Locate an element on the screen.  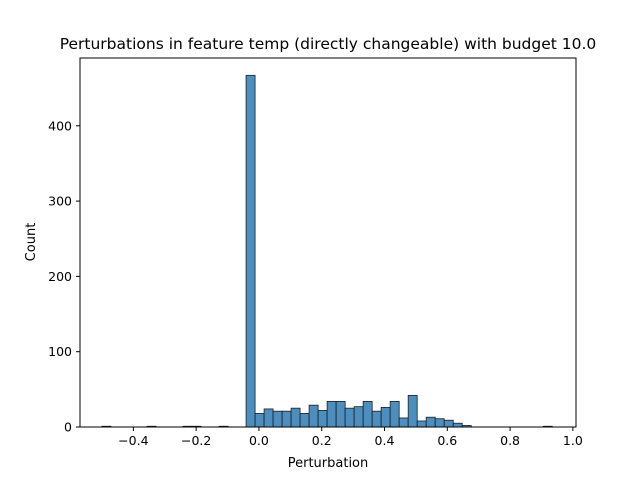
y-tick-label: 300 is located at coordinates (60, 201).